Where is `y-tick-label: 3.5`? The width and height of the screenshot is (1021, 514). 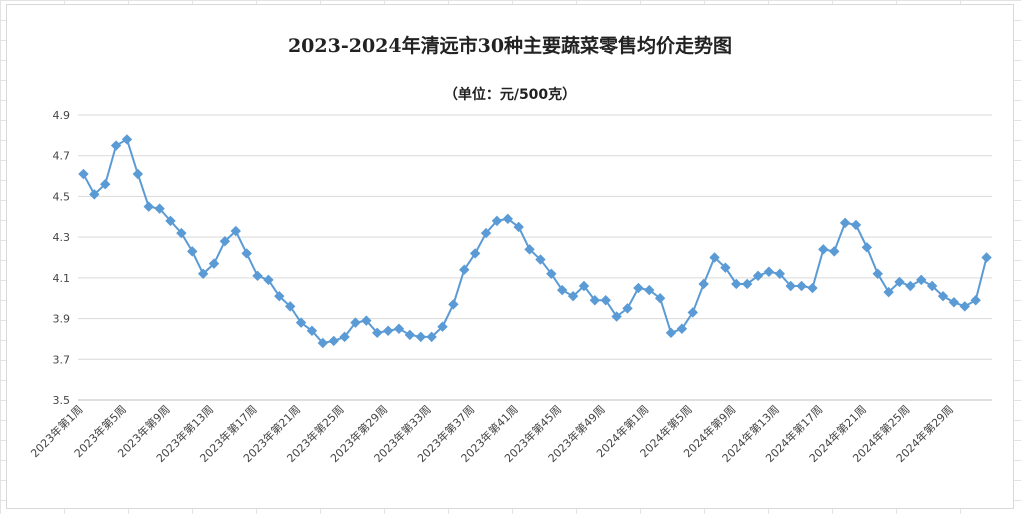
y-tick-label: 3.5 is located at coordinates (62, 400).